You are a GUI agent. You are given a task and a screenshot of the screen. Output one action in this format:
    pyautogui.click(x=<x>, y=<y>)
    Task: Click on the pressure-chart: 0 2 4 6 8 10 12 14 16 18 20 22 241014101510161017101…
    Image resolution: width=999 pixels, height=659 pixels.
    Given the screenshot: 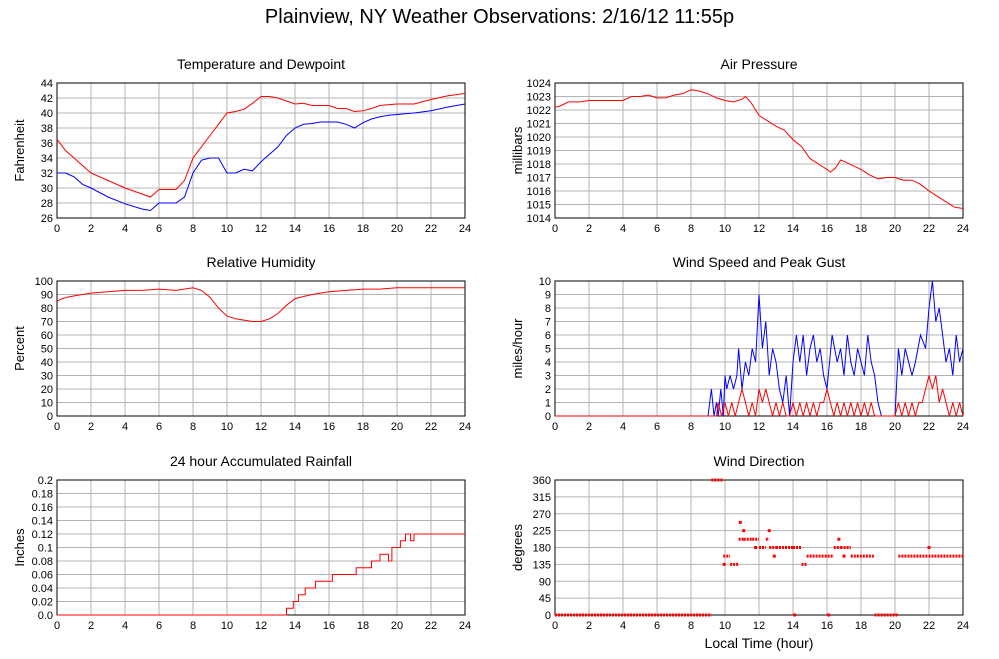 What is the action you would take?
    pyautogui.click(x=739, y=145)
    